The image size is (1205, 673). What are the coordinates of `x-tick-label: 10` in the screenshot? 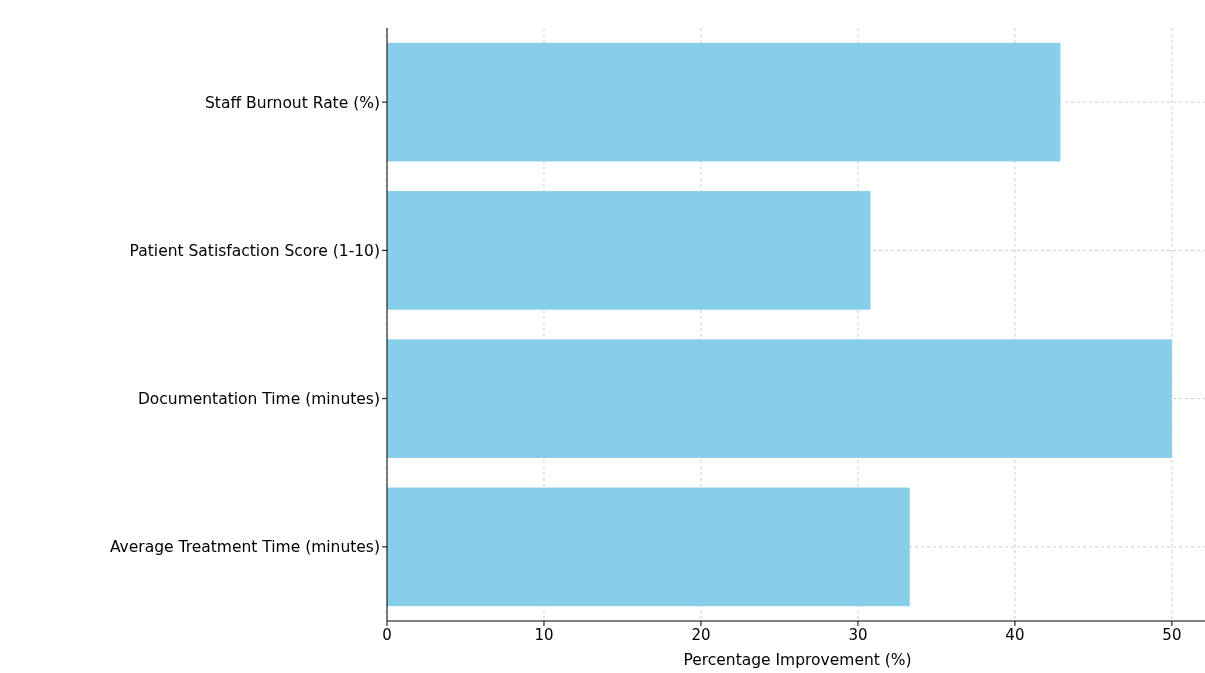 It's located at (544, 635).